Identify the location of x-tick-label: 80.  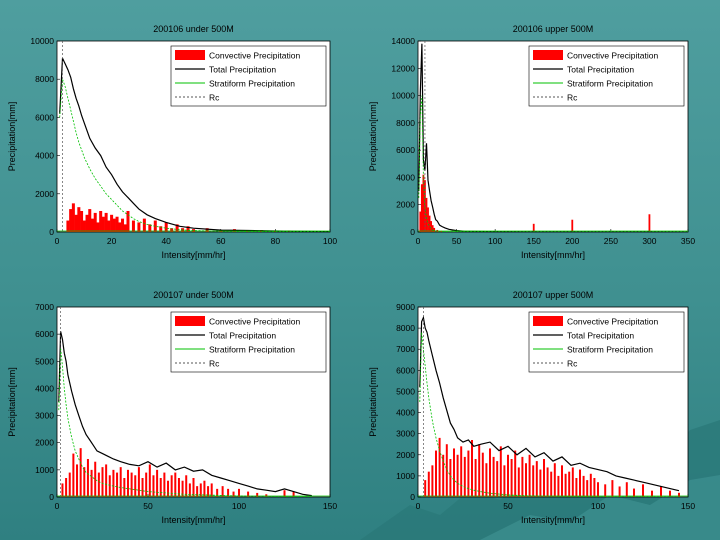
(276, 241).